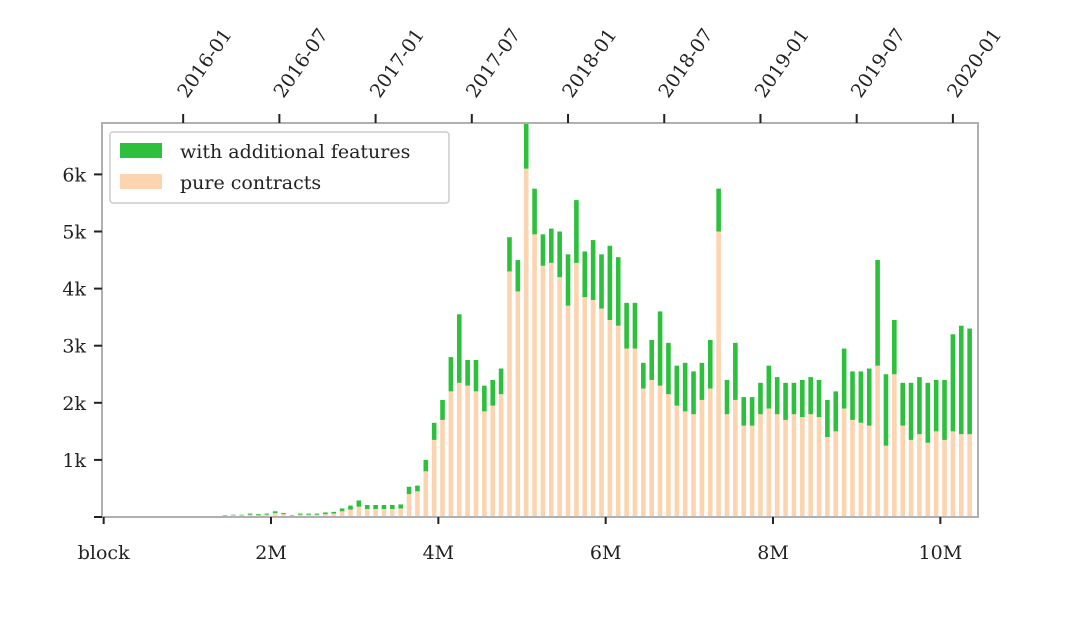 The image size is (1068, 630). What do you see at coordinates (74, 461) in the screenshot?
I see `y-tick-label: 1k` at bounding box center [74, 461].